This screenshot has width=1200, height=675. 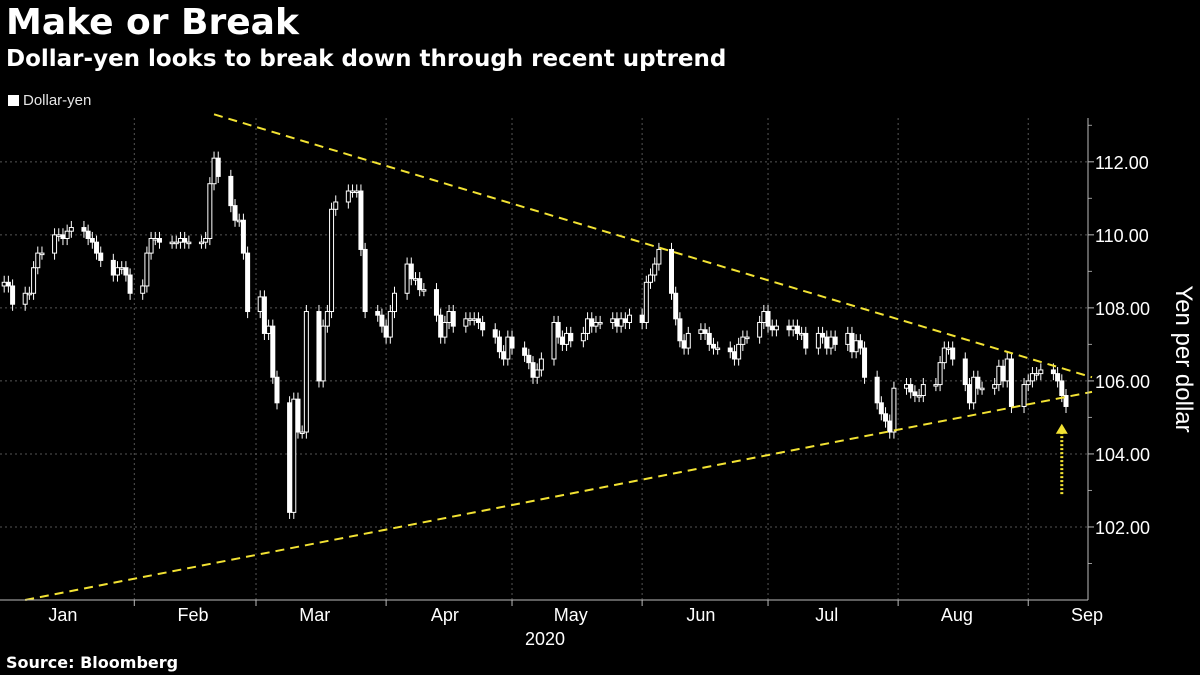 I want to click on source-note: Source: Bloomberg, so click(x=92, y=662).